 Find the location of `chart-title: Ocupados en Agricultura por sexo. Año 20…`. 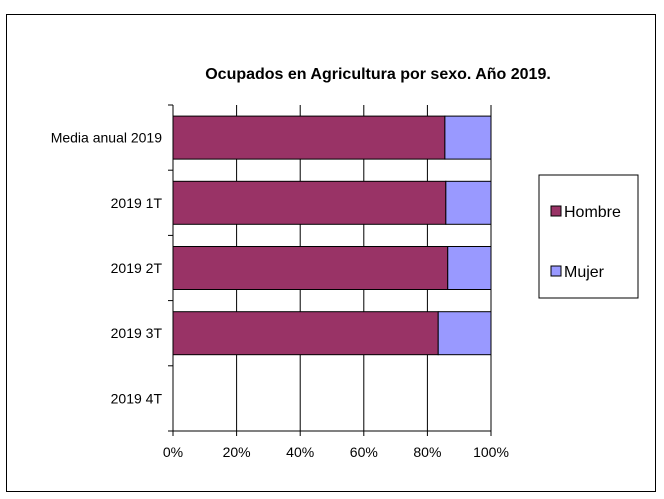

chart-title: Ocupados en Agricultura por sexo. Año 20… is located at coordinates (378, 74).